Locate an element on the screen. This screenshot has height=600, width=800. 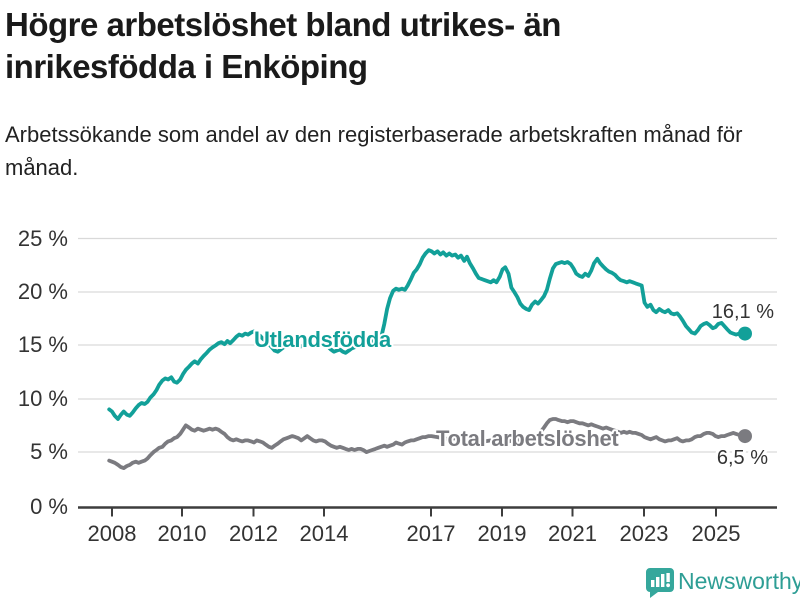
bar-medium is located at coordinates (658, 582).